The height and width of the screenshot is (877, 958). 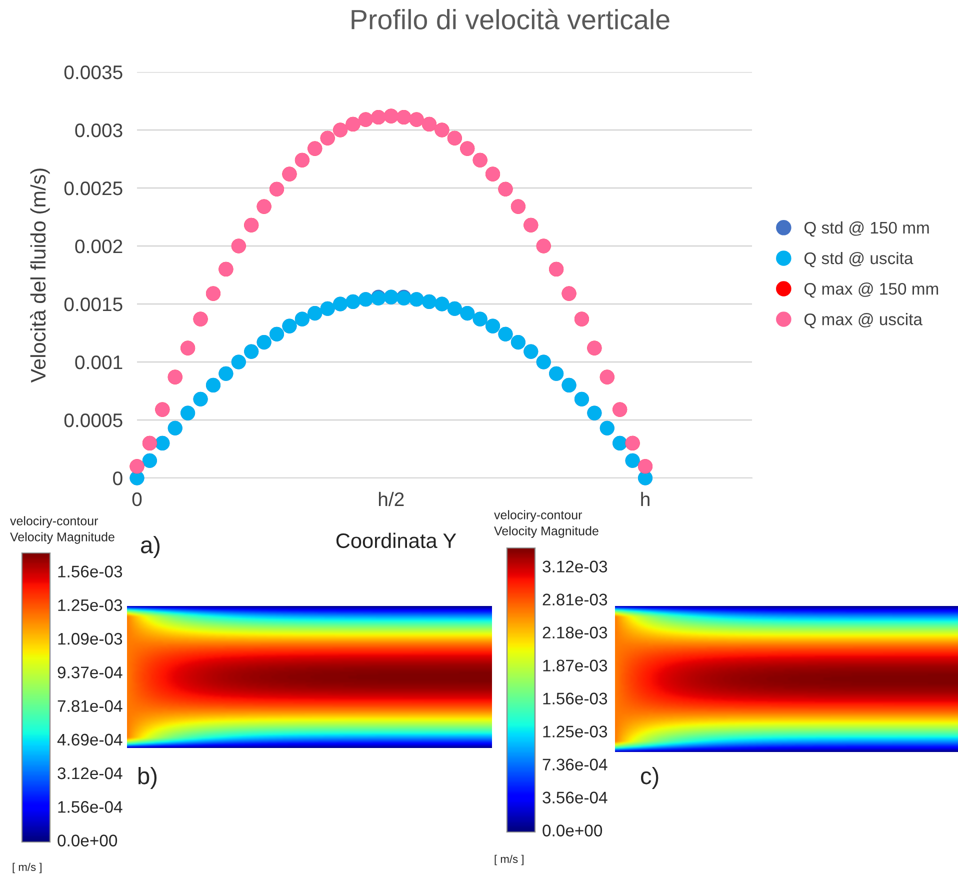 What do you see at coordinates (575, 600) in the screenshot?
I see `text: 2.81e-03` at bounding box center [575, 600].